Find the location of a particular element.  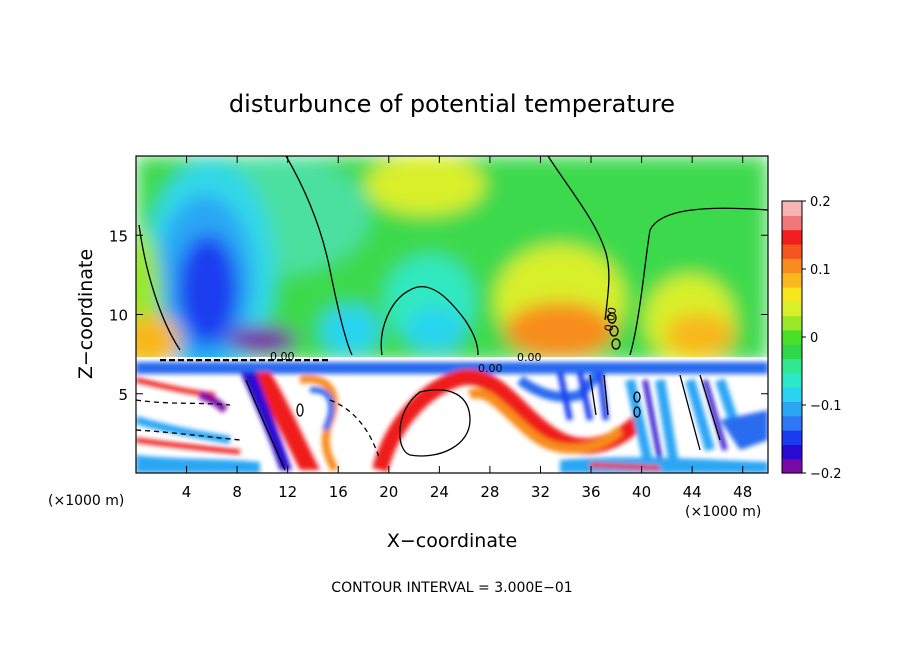

x-axis-label: X−coordinate is located at coordinates (452, 541).